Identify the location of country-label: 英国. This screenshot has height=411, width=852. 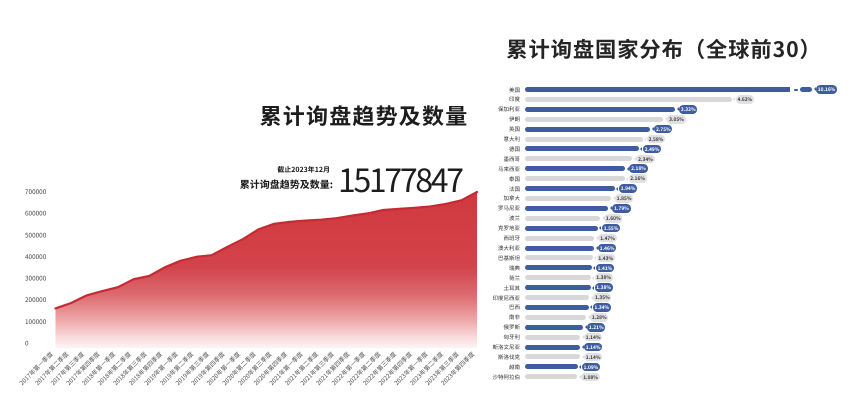
(514, 129).